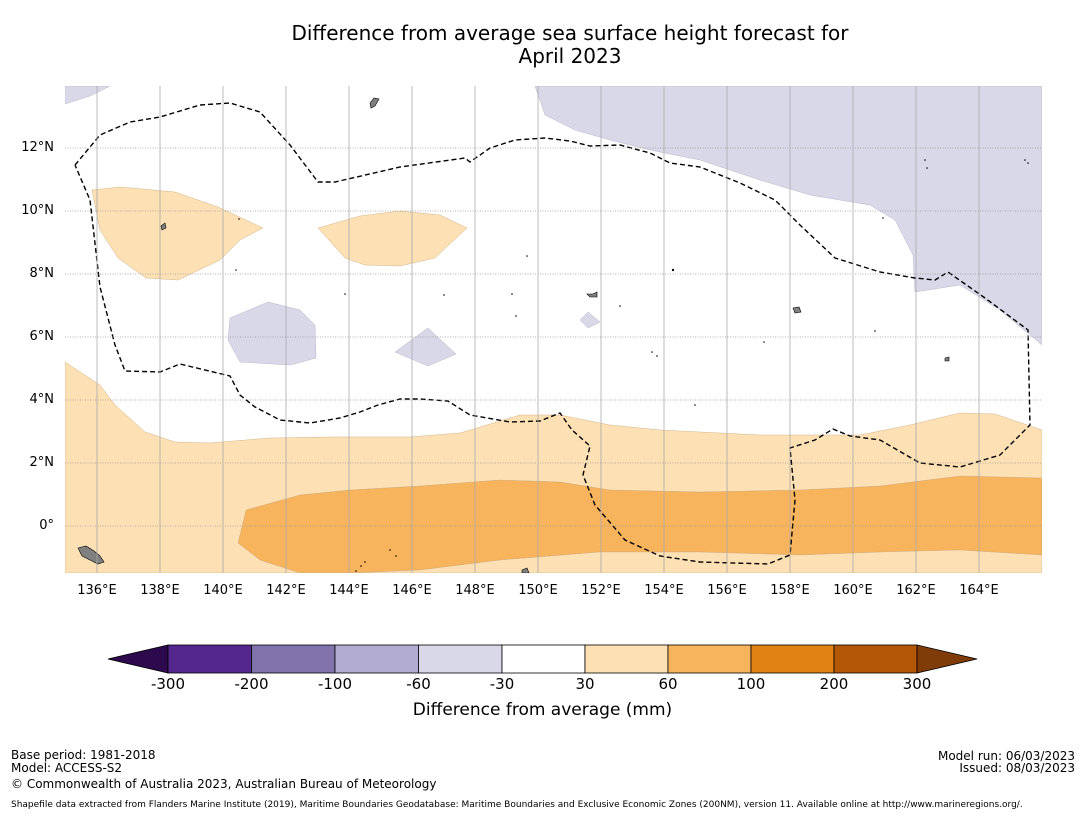 The width and height of the screenshot is (1085, 816). Describe the element at coordinates (570, 56) in the screenshot. I see `title-line-2: April 2023` at that location.